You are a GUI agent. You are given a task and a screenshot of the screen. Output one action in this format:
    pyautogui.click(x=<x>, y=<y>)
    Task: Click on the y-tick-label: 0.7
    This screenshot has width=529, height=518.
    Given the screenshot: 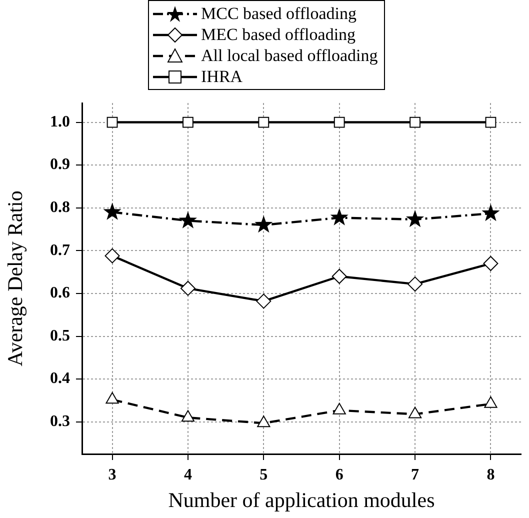 What is the action you would take?
    pyautogui.click(x=60, y=250)
    